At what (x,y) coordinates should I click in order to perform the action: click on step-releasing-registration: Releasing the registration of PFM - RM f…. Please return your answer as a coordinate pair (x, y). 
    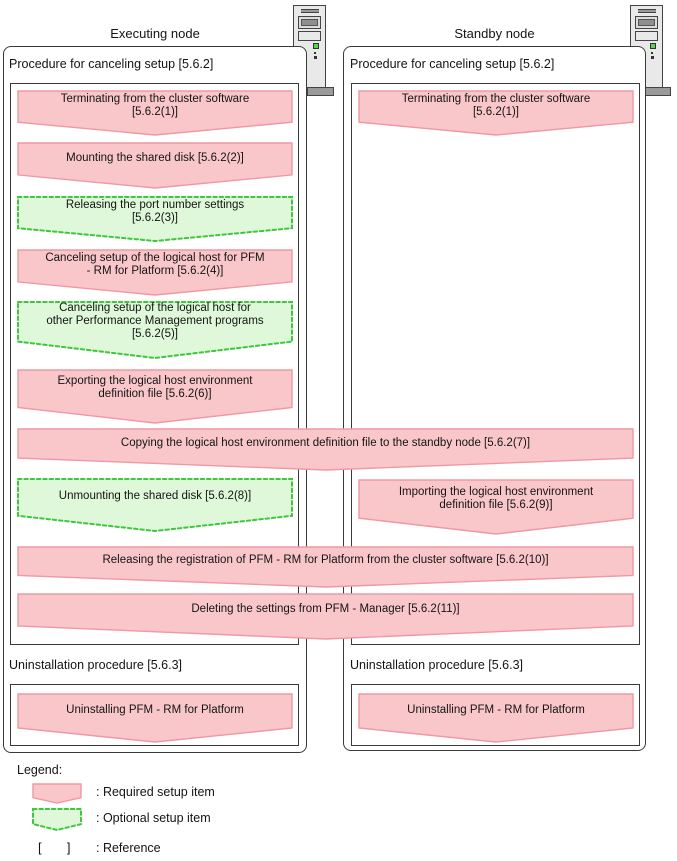
    Looking at the image, I should click on (325, 567).